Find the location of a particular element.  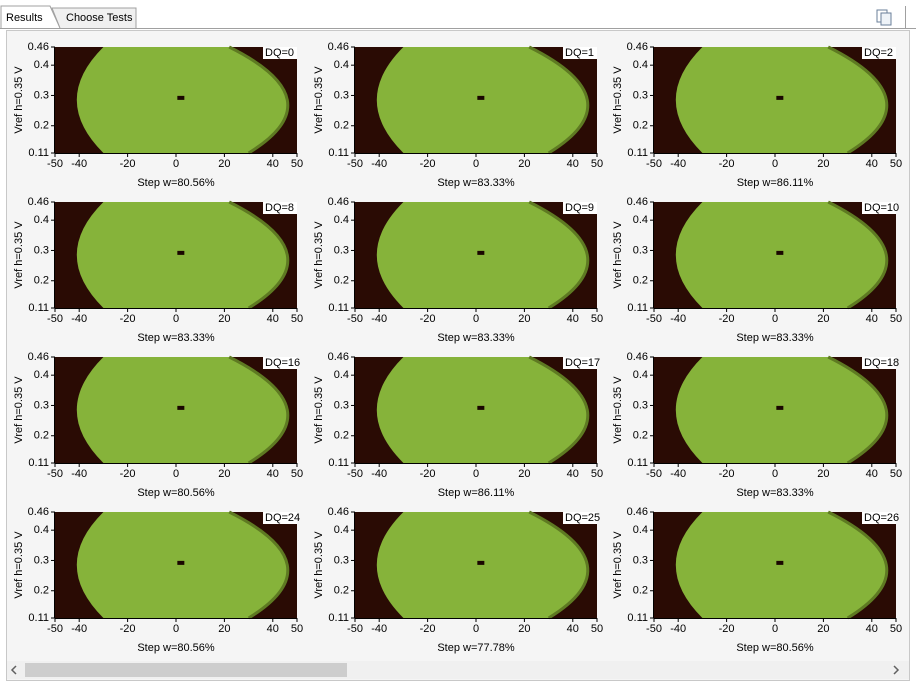

dq-label: DQ=24 is located at coordinates (282, 518).